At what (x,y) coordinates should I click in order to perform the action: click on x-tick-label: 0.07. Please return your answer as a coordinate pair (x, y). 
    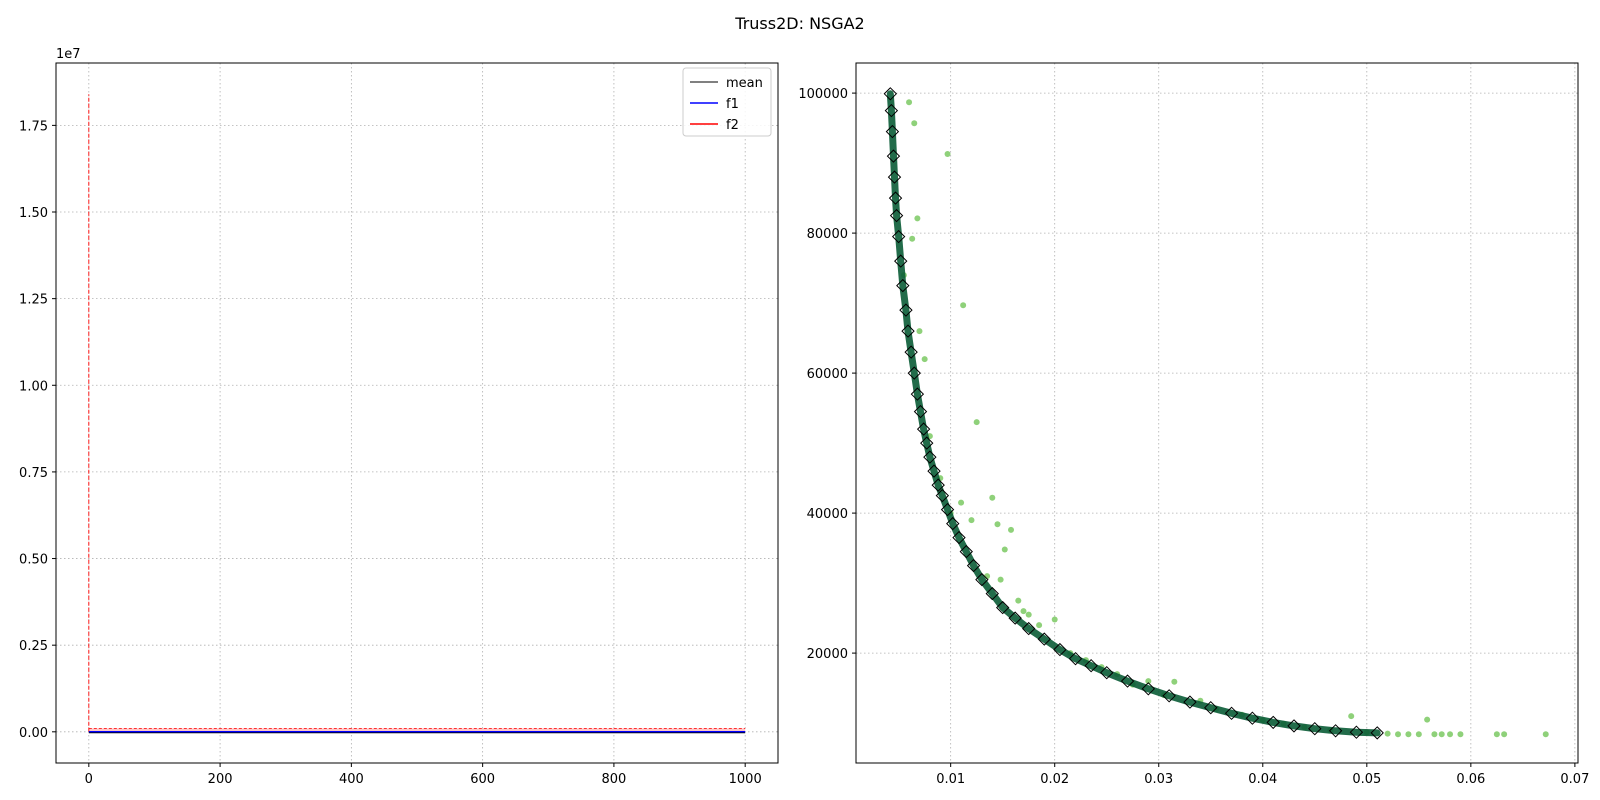
    Looking at the image, I should click on (1574, 779).